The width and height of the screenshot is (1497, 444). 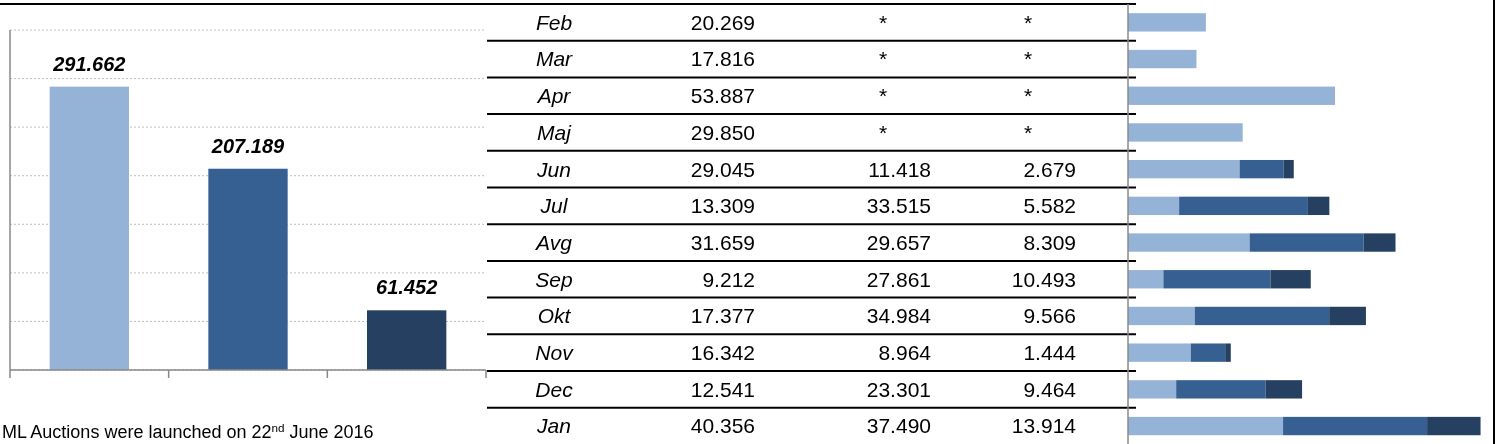 What do you see at coordinates (722, 22) in the screenshot?
I see `data-label: 20.269` at bounding box center [722, 22].